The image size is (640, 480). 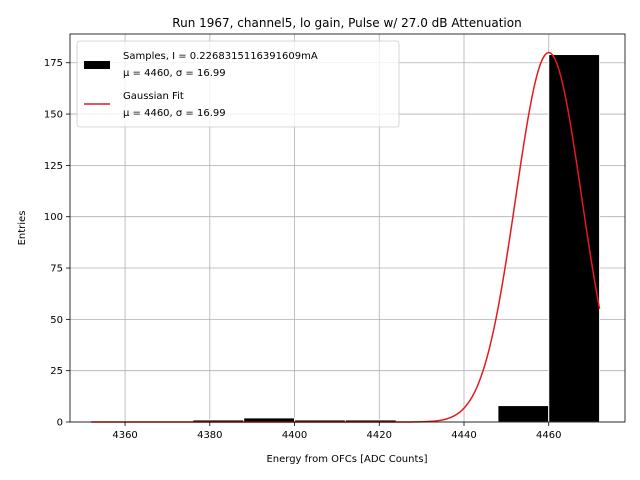 What do you see at coordinates (153, 96) in the screenshot?
I see `legend-label-fit: Gaussian Fit` at bounding box center [153, 96].